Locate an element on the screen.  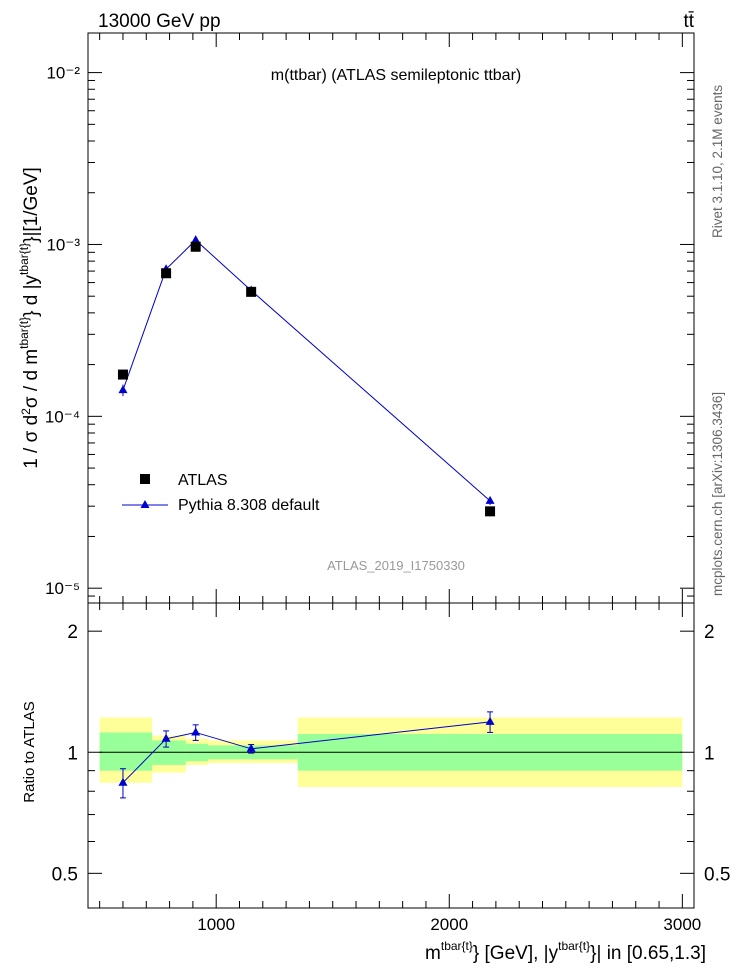
main-ytick-label: 10⁻⁵ is located at coordinates (62, 588).